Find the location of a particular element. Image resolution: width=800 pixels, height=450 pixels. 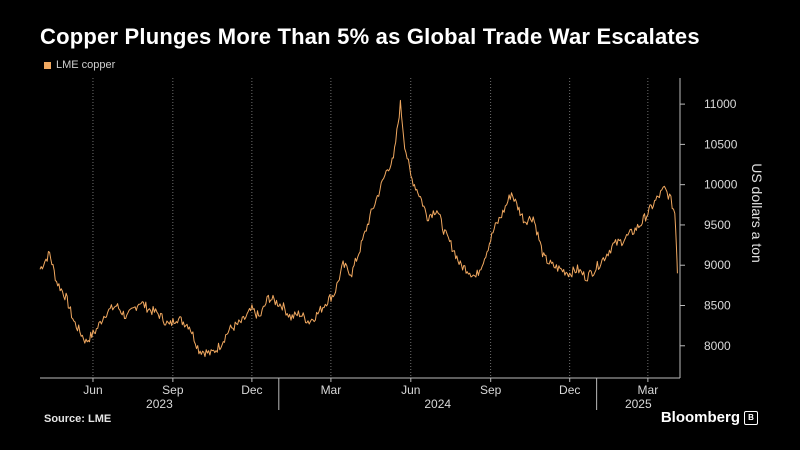

brand-name: Bloomberg is located at coordinates (700, 417).